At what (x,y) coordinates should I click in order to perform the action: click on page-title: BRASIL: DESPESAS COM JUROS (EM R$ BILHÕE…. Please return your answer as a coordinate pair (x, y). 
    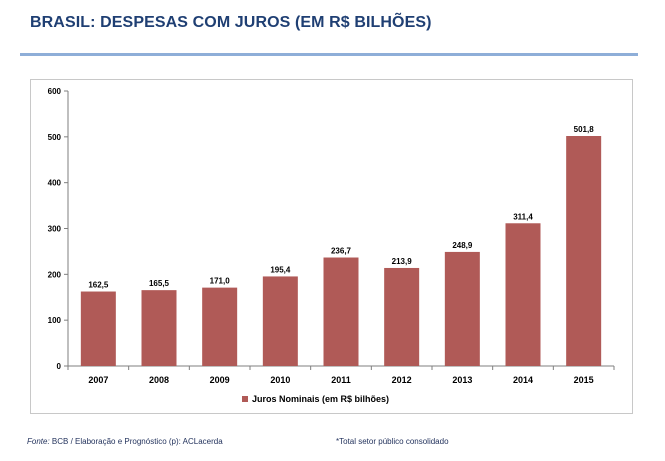
    Looking at the image, I should click on (231, 22).